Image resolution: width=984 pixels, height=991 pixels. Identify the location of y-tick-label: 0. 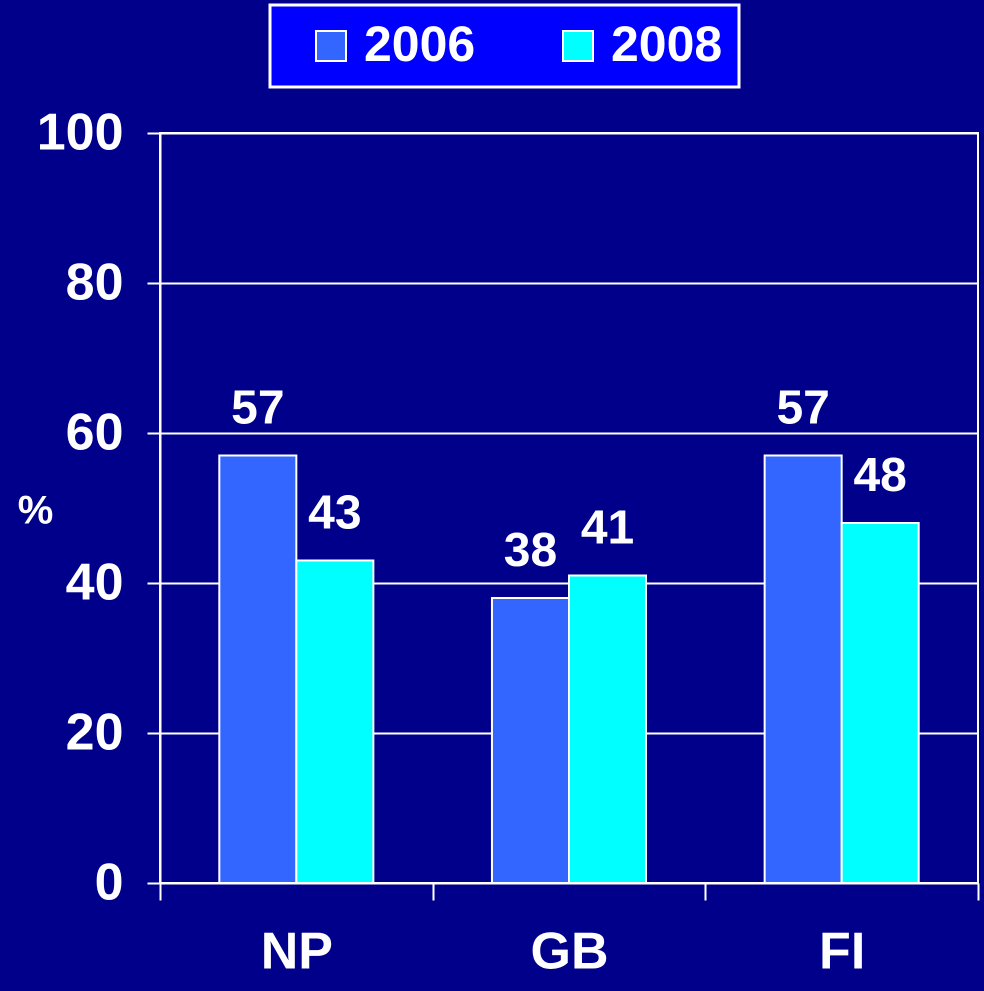
(109, 883).